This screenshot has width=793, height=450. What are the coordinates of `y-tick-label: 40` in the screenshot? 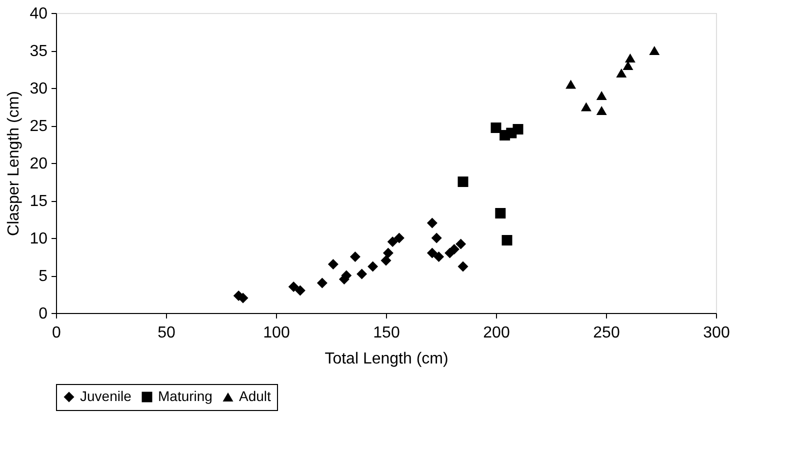 It's located at (39, 14).